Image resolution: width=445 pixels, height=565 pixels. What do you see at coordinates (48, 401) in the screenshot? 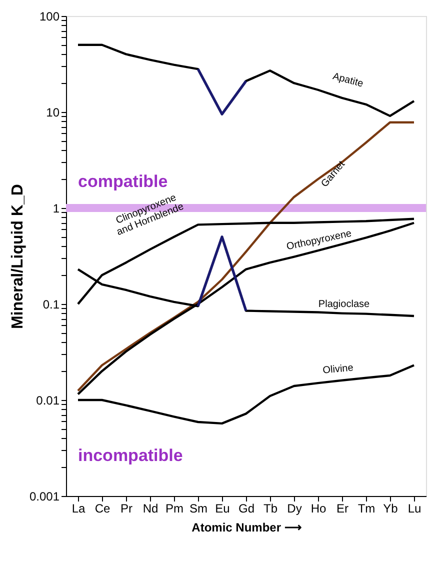
I see `y-tick-label: 0.01` at bounding box center [48, 401].